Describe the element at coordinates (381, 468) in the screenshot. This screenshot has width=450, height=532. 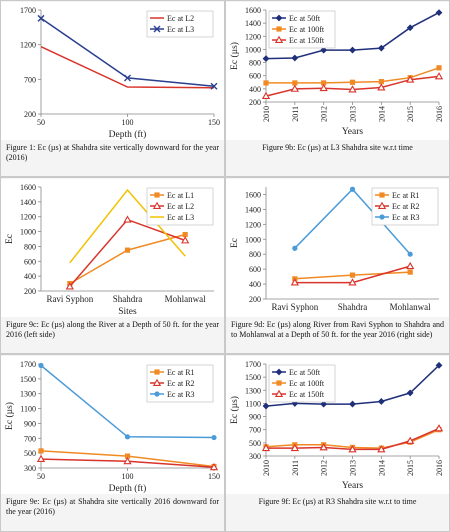
I see `x-tick-label: 2014` at that location.